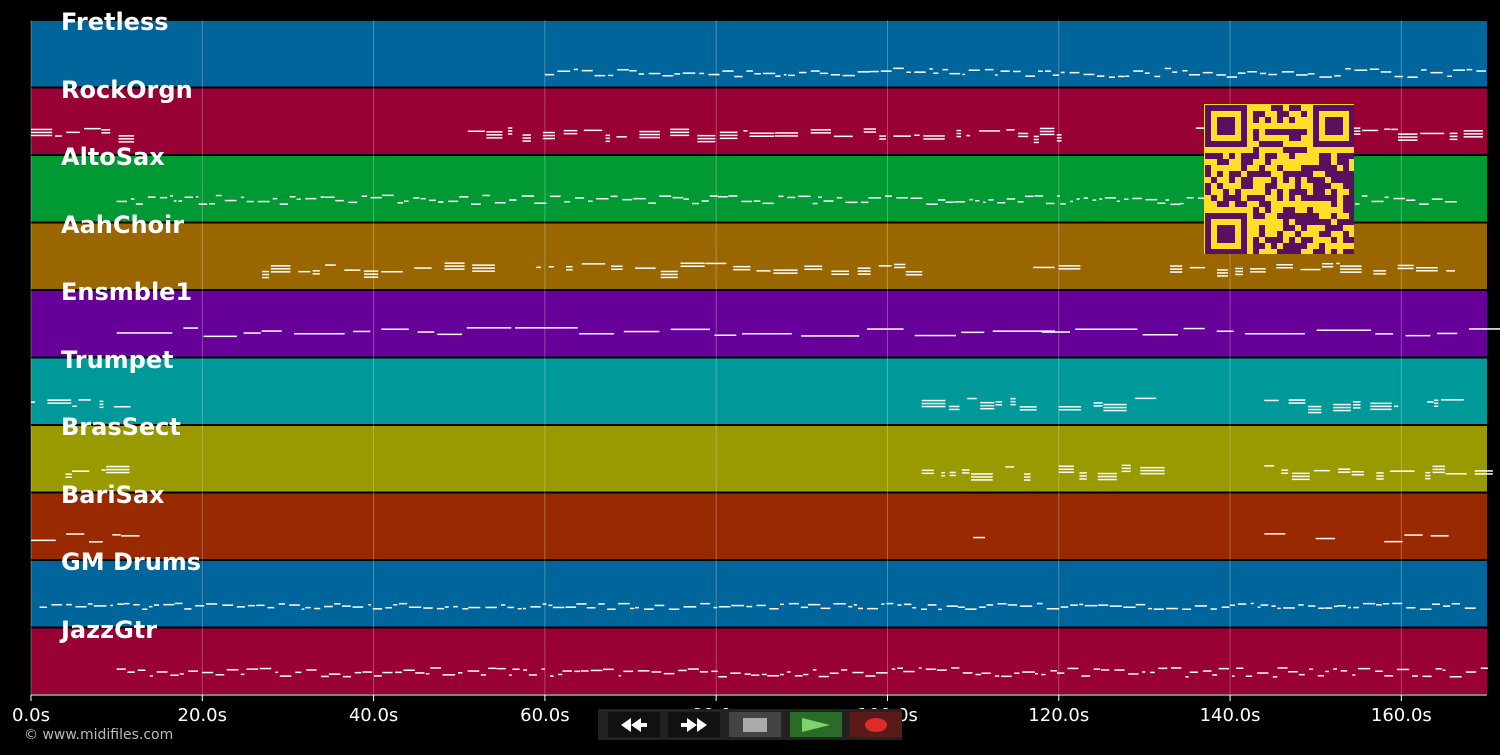 This screenshot has height=755, width=1500. What do you see at coordinates (1279, 179) in the screenshot?
I see `qr-code-icon` at bounding box center [1279, 179].